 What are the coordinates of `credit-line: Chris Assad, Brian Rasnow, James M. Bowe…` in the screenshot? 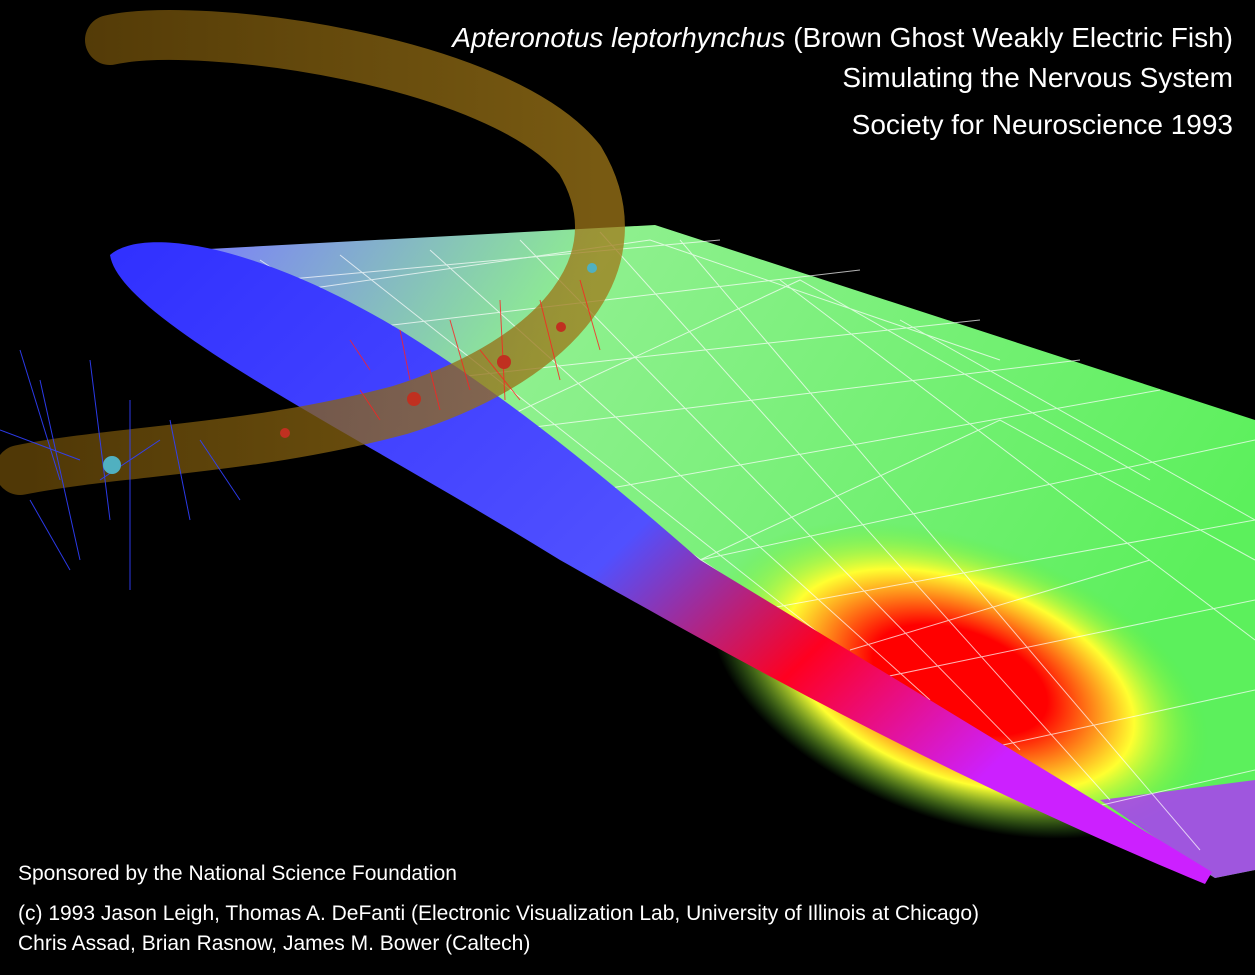 It's located at (274, 943).